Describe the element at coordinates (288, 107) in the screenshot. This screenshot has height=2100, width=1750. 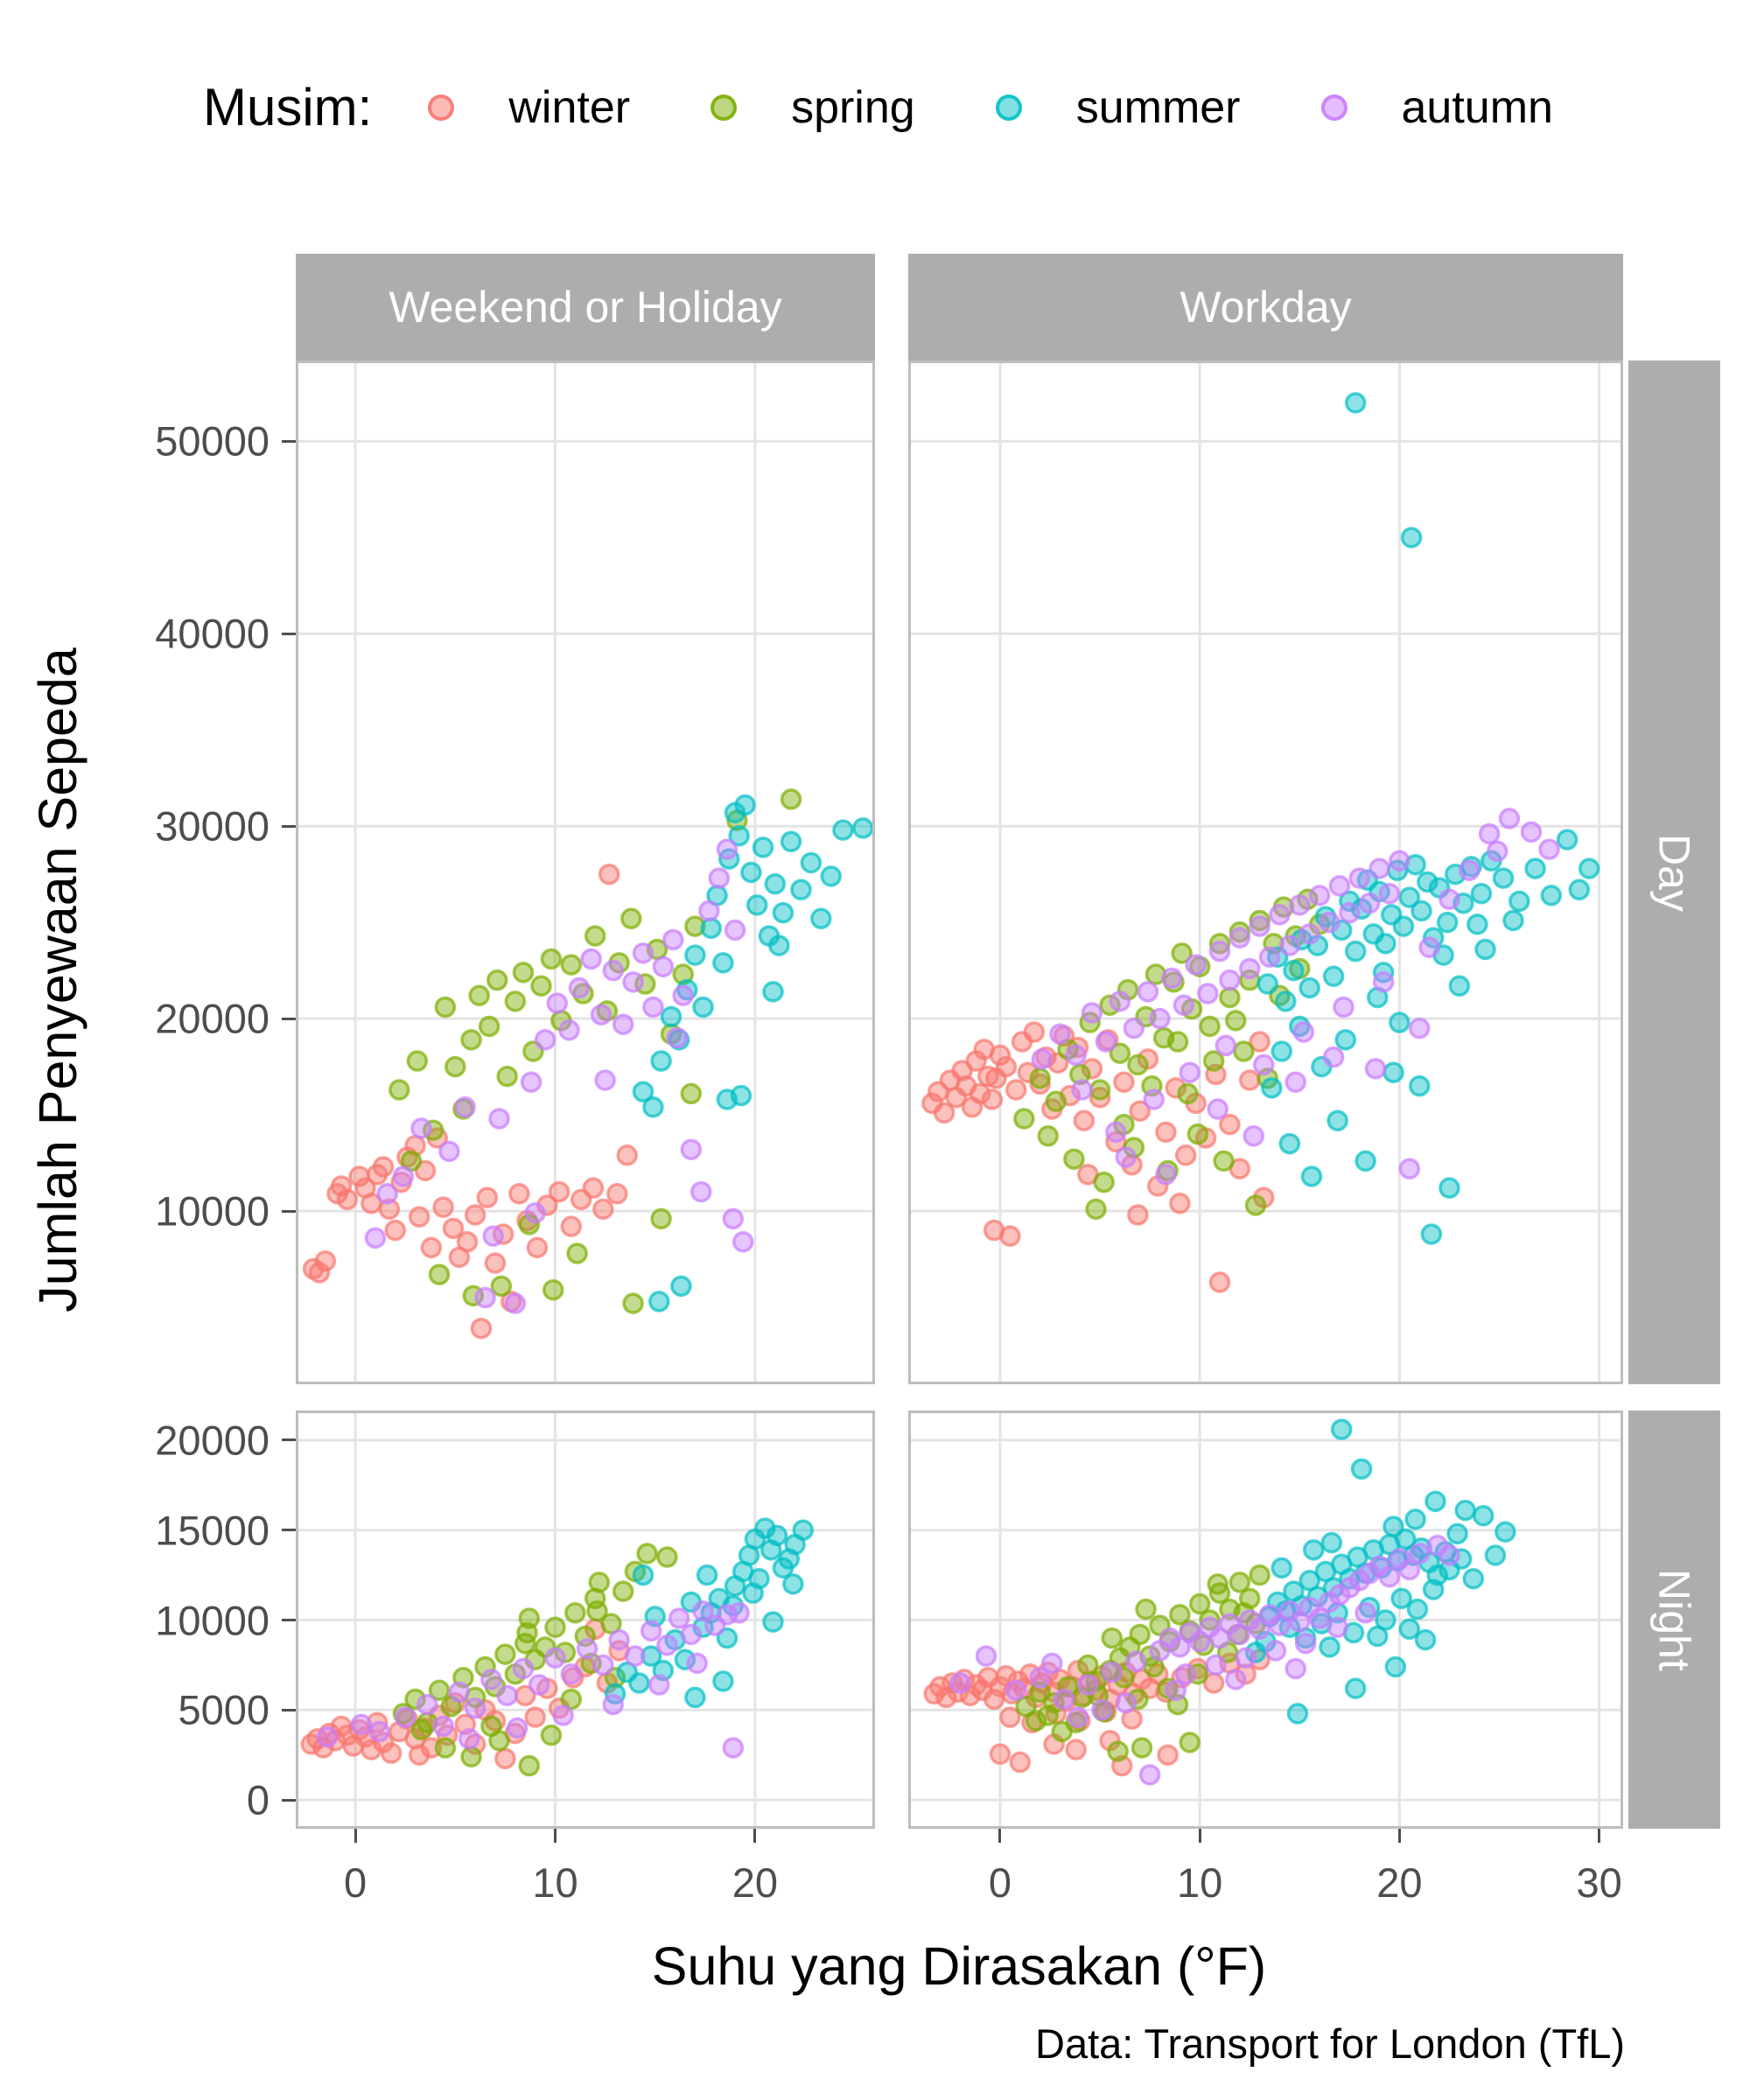
I see `legend-title: Musim:` at that location.